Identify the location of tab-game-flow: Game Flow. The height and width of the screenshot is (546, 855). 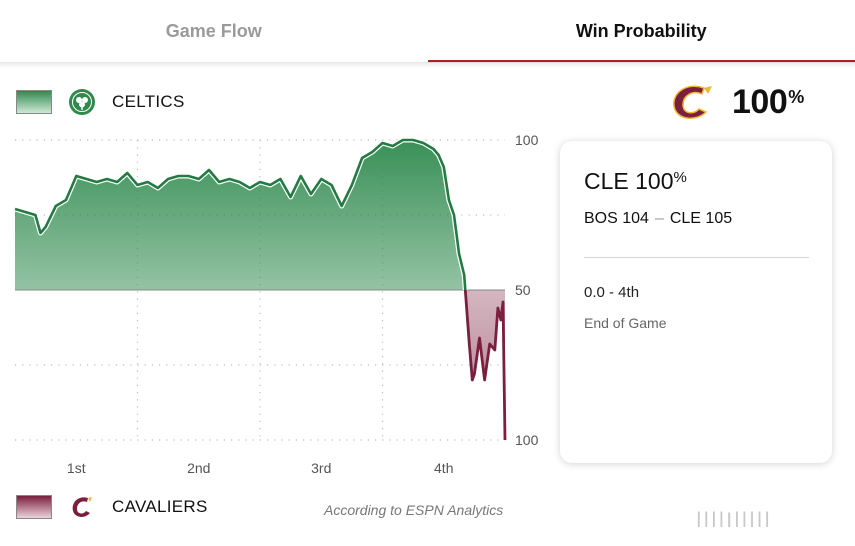
(213, 30).